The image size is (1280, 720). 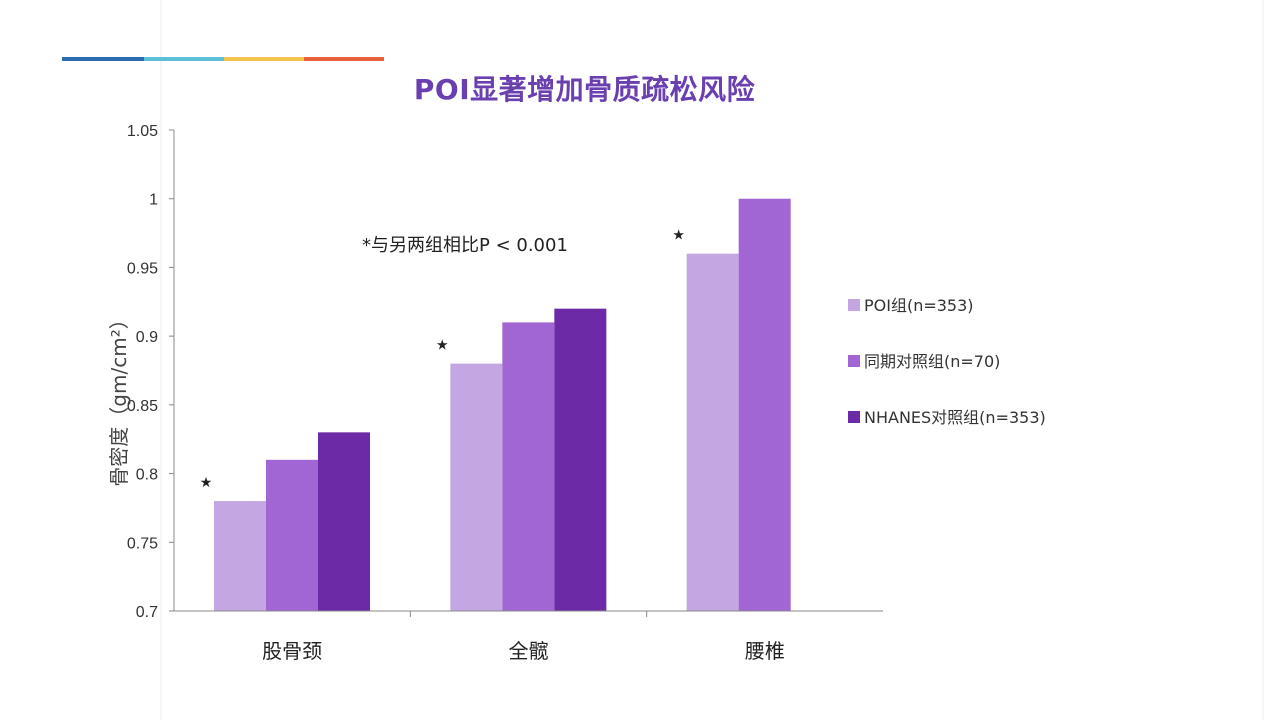 What do you see at coordinates (103, 59) in the screenshot?
I see `accent-segment-blue` at bounding box center [103, 59].